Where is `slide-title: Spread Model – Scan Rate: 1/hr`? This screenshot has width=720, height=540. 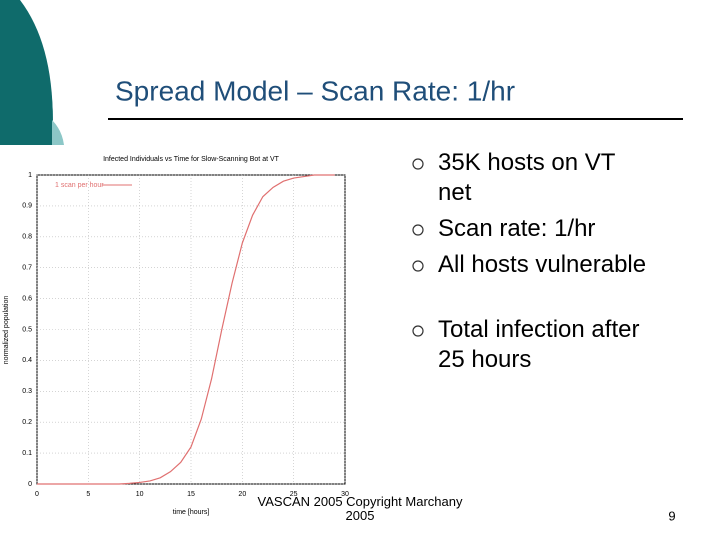
slide-title: Spread Model – Scan Rate: 1/hr is located at coordinates (315, 90).